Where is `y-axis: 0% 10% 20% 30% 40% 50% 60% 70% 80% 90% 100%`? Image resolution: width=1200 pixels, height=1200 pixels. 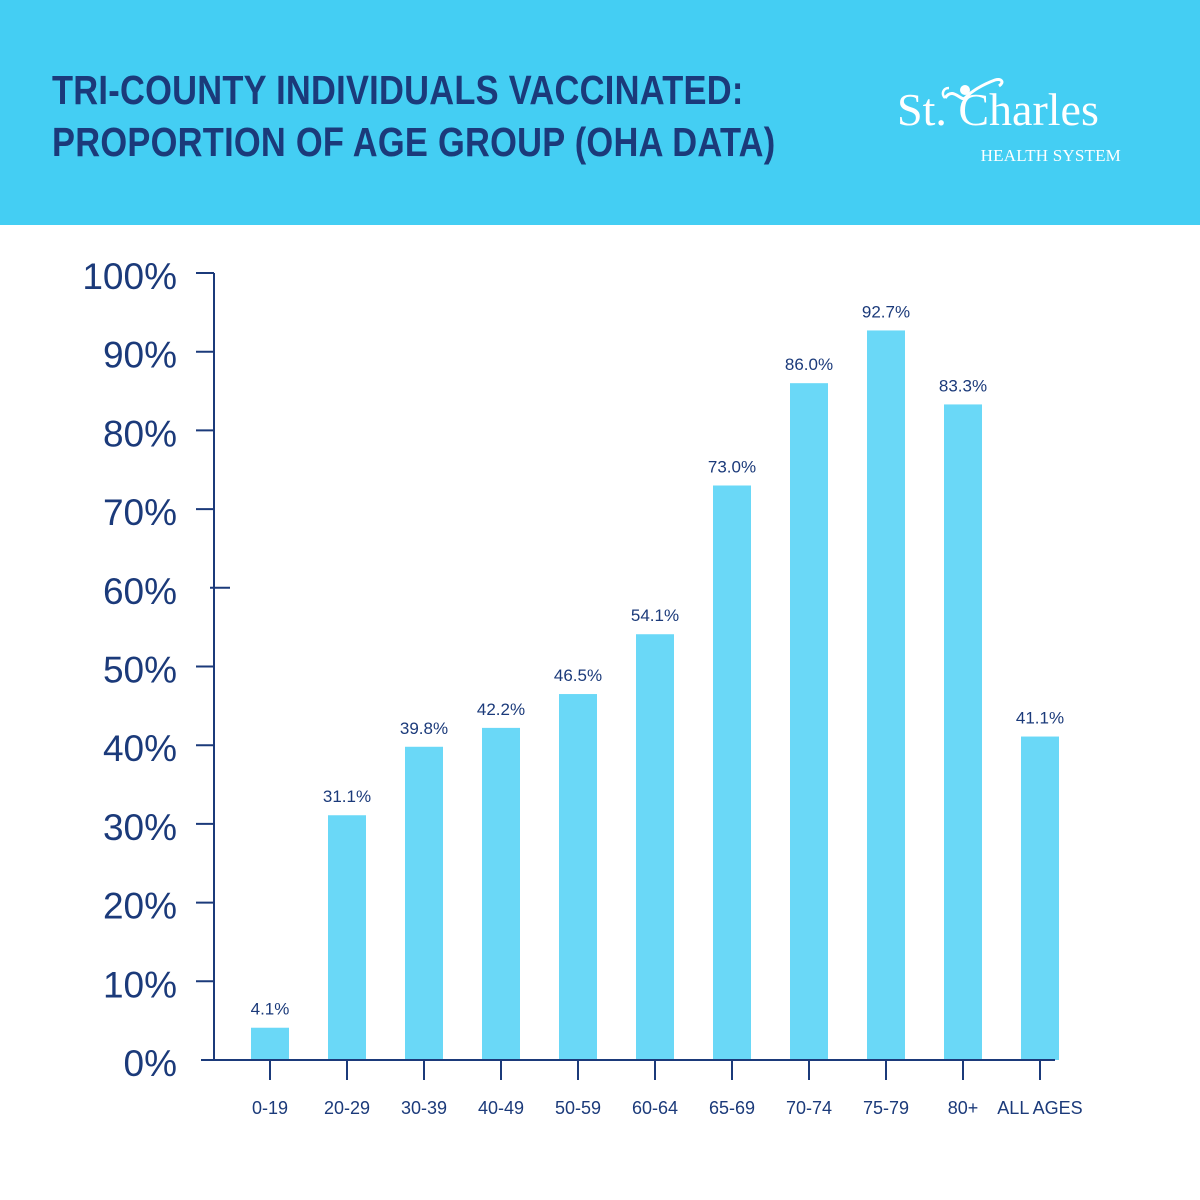
y-axis: 0% 10% 20% 30% 40% 50% 60% 70% 80% 90% 100% is located at coordinates (156, 670).